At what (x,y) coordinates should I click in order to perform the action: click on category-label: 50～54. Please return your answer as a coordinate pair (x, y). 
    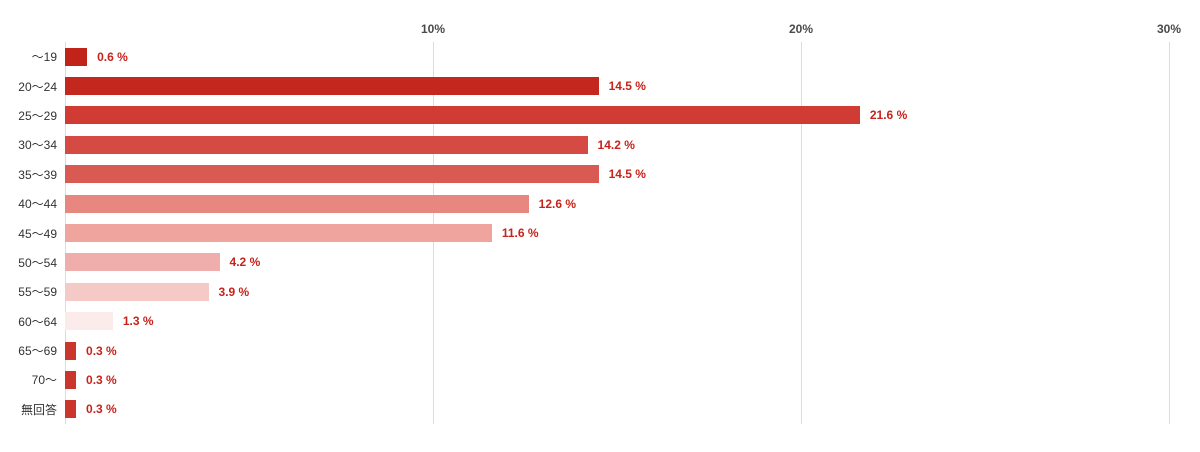
    Looking at the image, I should click on (37, 262).